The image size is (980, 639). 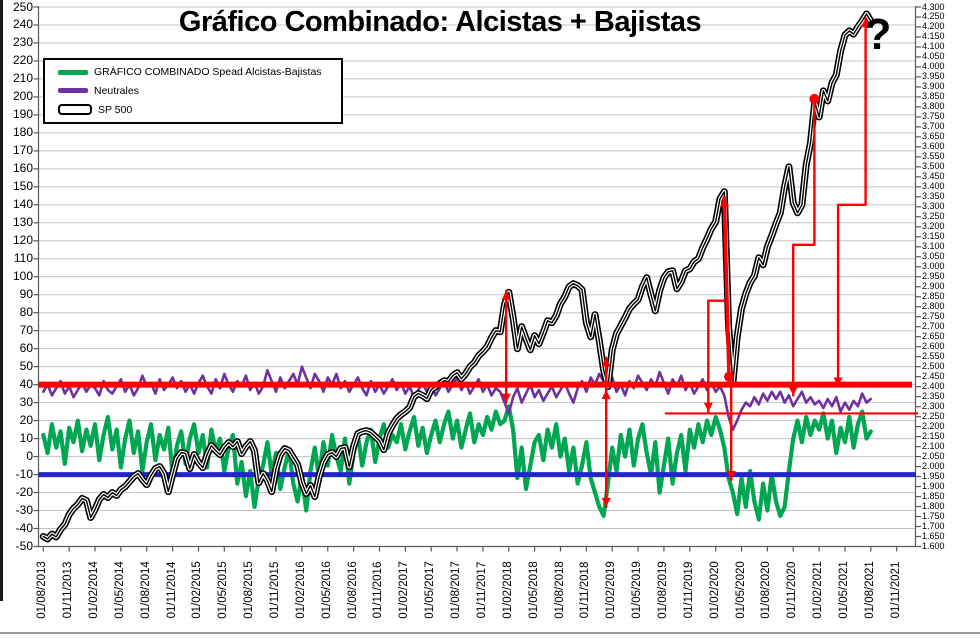 I want to click on y-axis-left-label: 90, so click(x=26, y=294).